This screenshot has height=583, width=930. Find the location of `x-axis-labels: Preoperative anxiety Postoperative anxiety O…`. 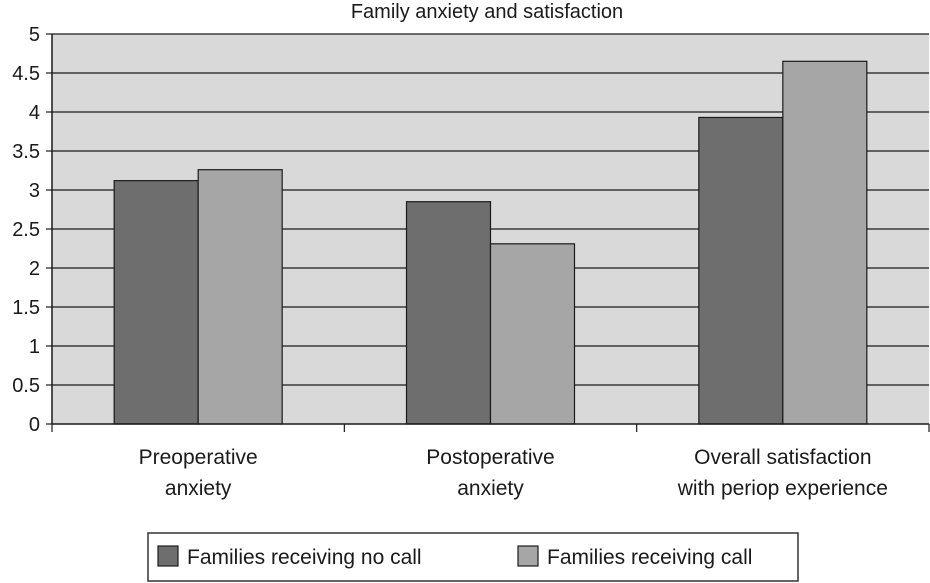

x-axis-labels: Preoperative anxiety Postoperative anxiety O… is located at coordinates (513, 473).